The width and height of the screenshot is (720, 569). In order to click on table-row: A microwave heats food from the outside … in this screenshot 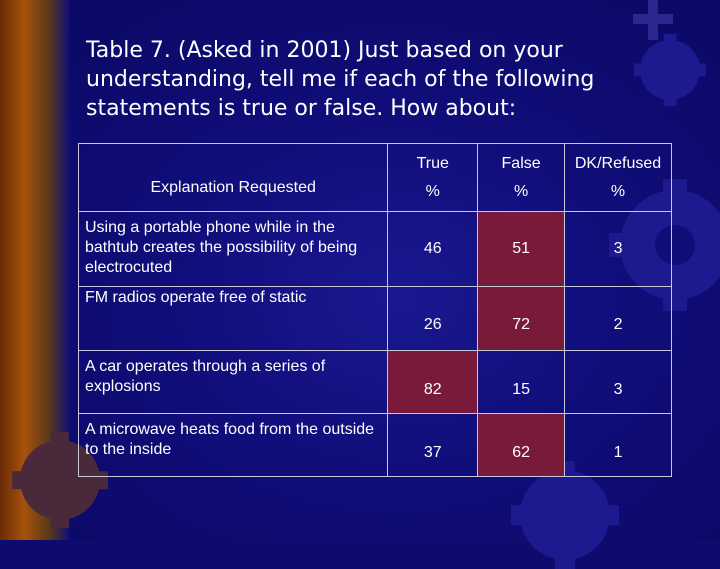, I will do `click(374, 445)`.